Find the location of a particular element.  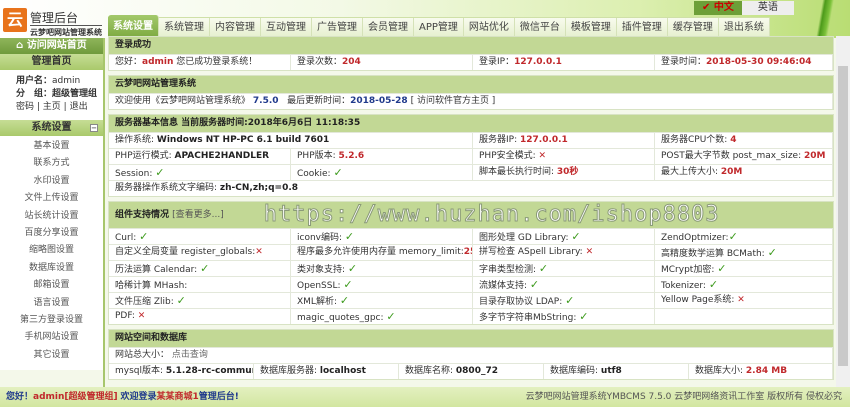

label: 程序最多允许使用内存量 memory_limit: is located at coordinates (380, 252).